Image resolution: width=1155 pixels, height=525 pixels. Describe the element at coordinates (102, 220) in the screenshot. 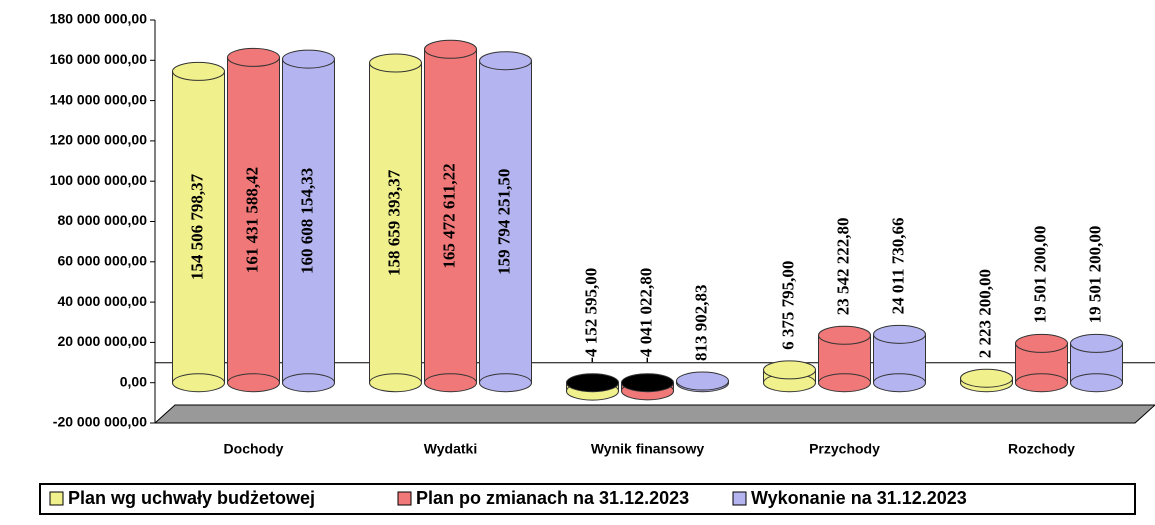

I see `y-tick-label: 80 000 000,00` at that location.